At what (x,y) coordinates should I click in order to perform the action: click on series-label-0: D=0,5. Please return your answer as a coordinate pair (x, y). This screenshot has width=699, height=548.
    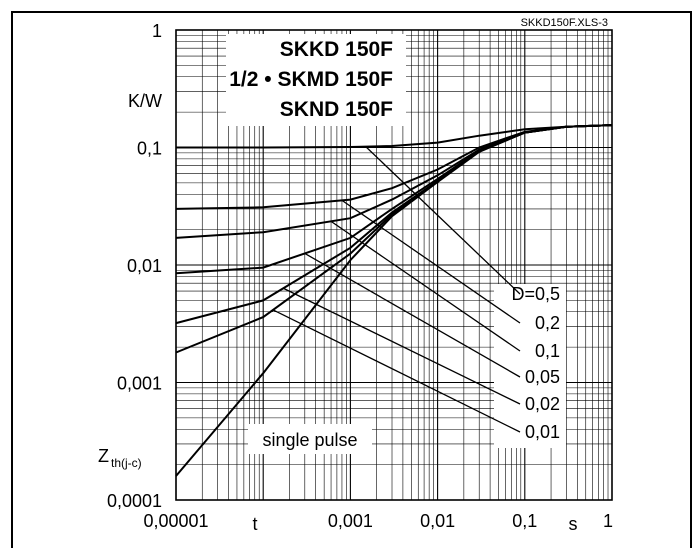
    Looking at the image, I should click on (535, 294).